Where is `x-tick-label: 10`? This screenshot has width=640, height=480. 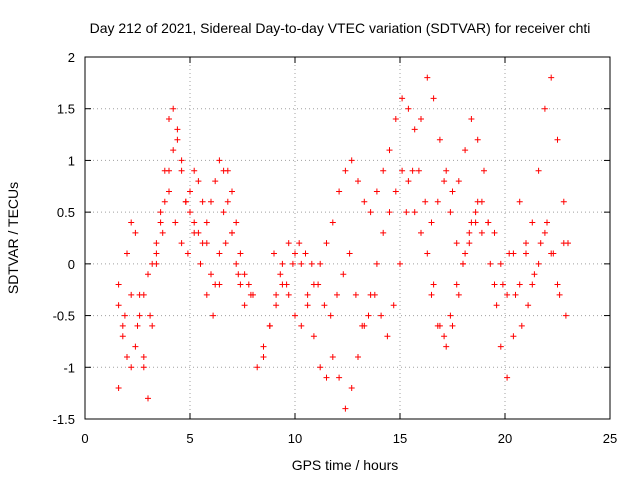 x-tick-label: 10 is located at coordinates (295, 438).